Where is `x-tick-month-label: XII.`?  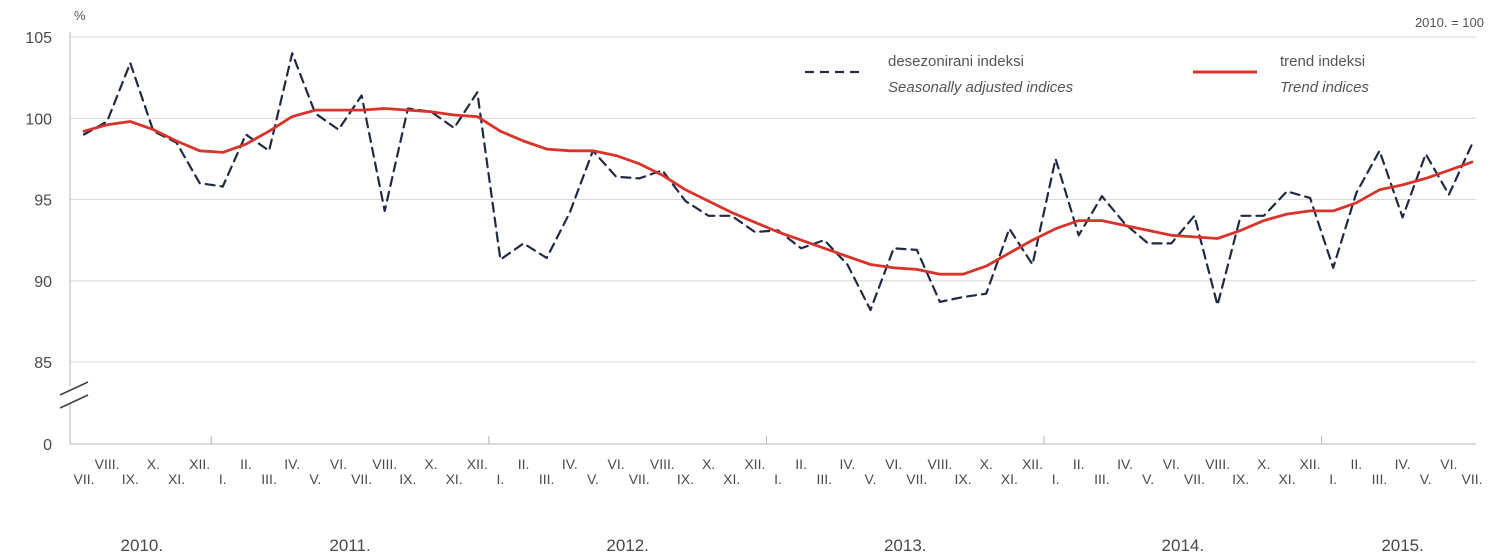 x-tick-month-label: XII. is located at coordinates (1310, 464).